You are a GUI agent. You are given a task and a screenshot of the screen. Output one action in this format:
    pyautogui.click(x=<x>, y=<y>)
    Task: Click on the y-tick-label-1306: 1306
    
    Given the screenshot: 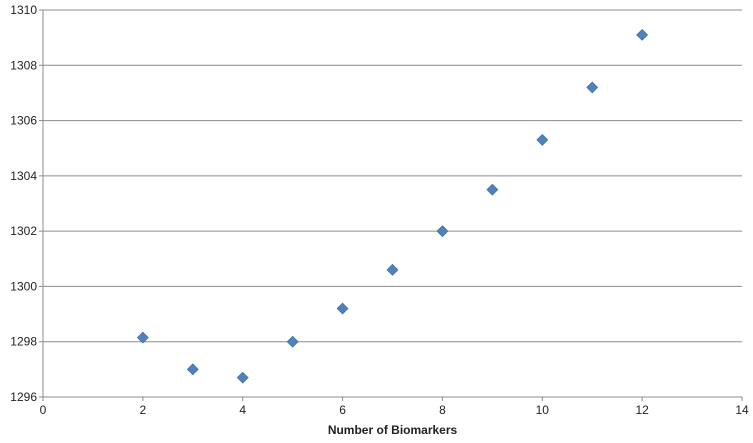 What is the action you would take?
    pyautogui.click(x=23, y=121)
    